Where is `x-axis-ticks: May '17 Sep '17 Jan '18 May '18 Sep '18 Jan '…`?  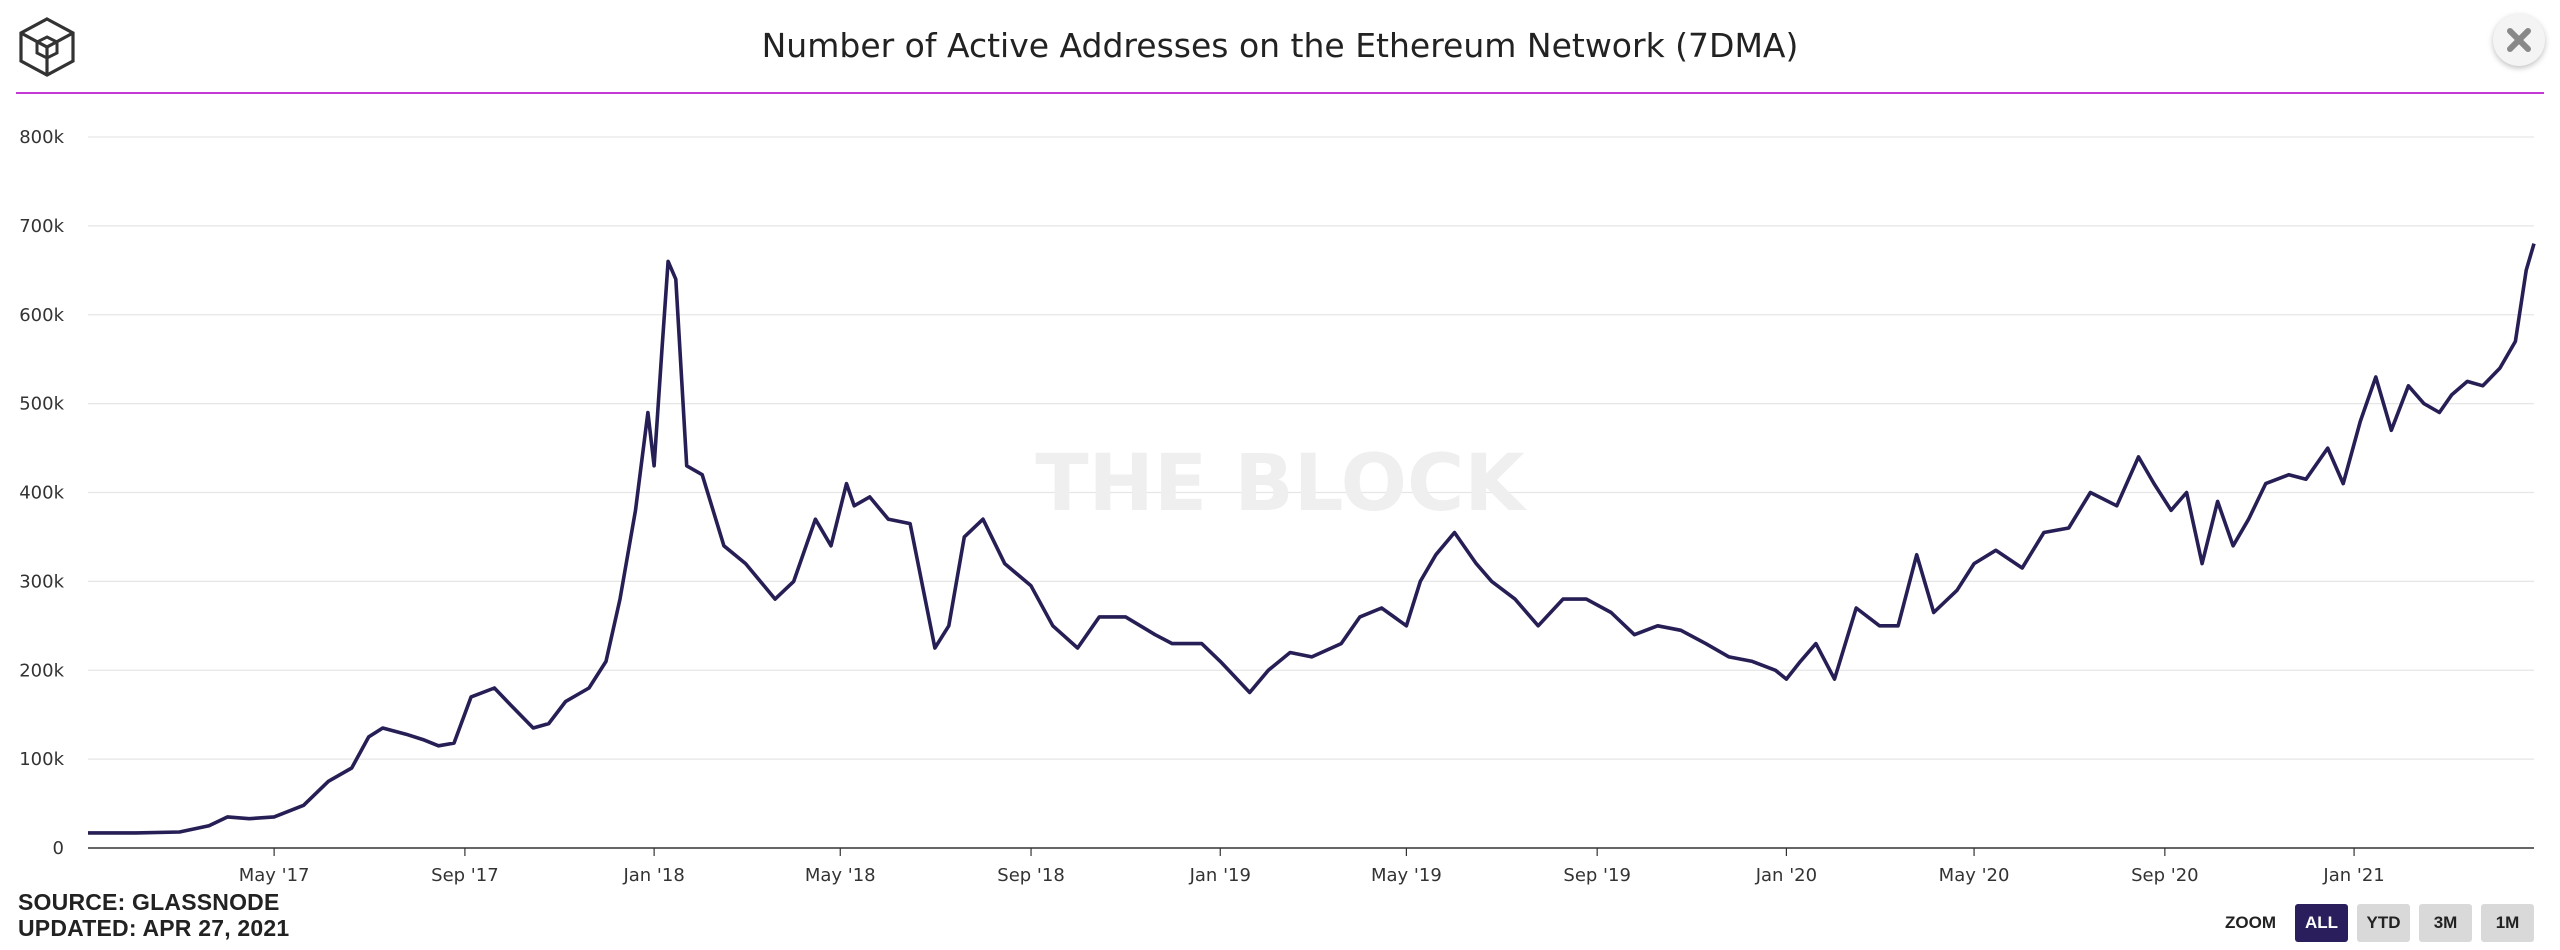
x-axis-ticks: May '17 Sep '17 Jan '18 May '18 Sep '18 Jan '… is located at coordinates (1312, 867).